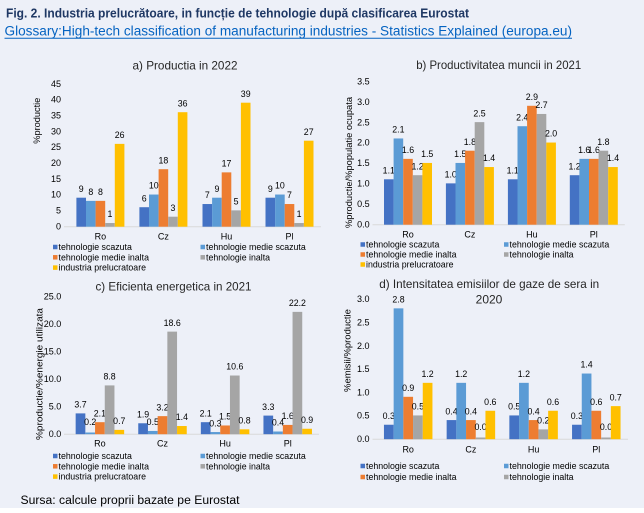  Describe the element at coordinates (56, 116) in the screenshot. I see `svg-text: 35` at that location.